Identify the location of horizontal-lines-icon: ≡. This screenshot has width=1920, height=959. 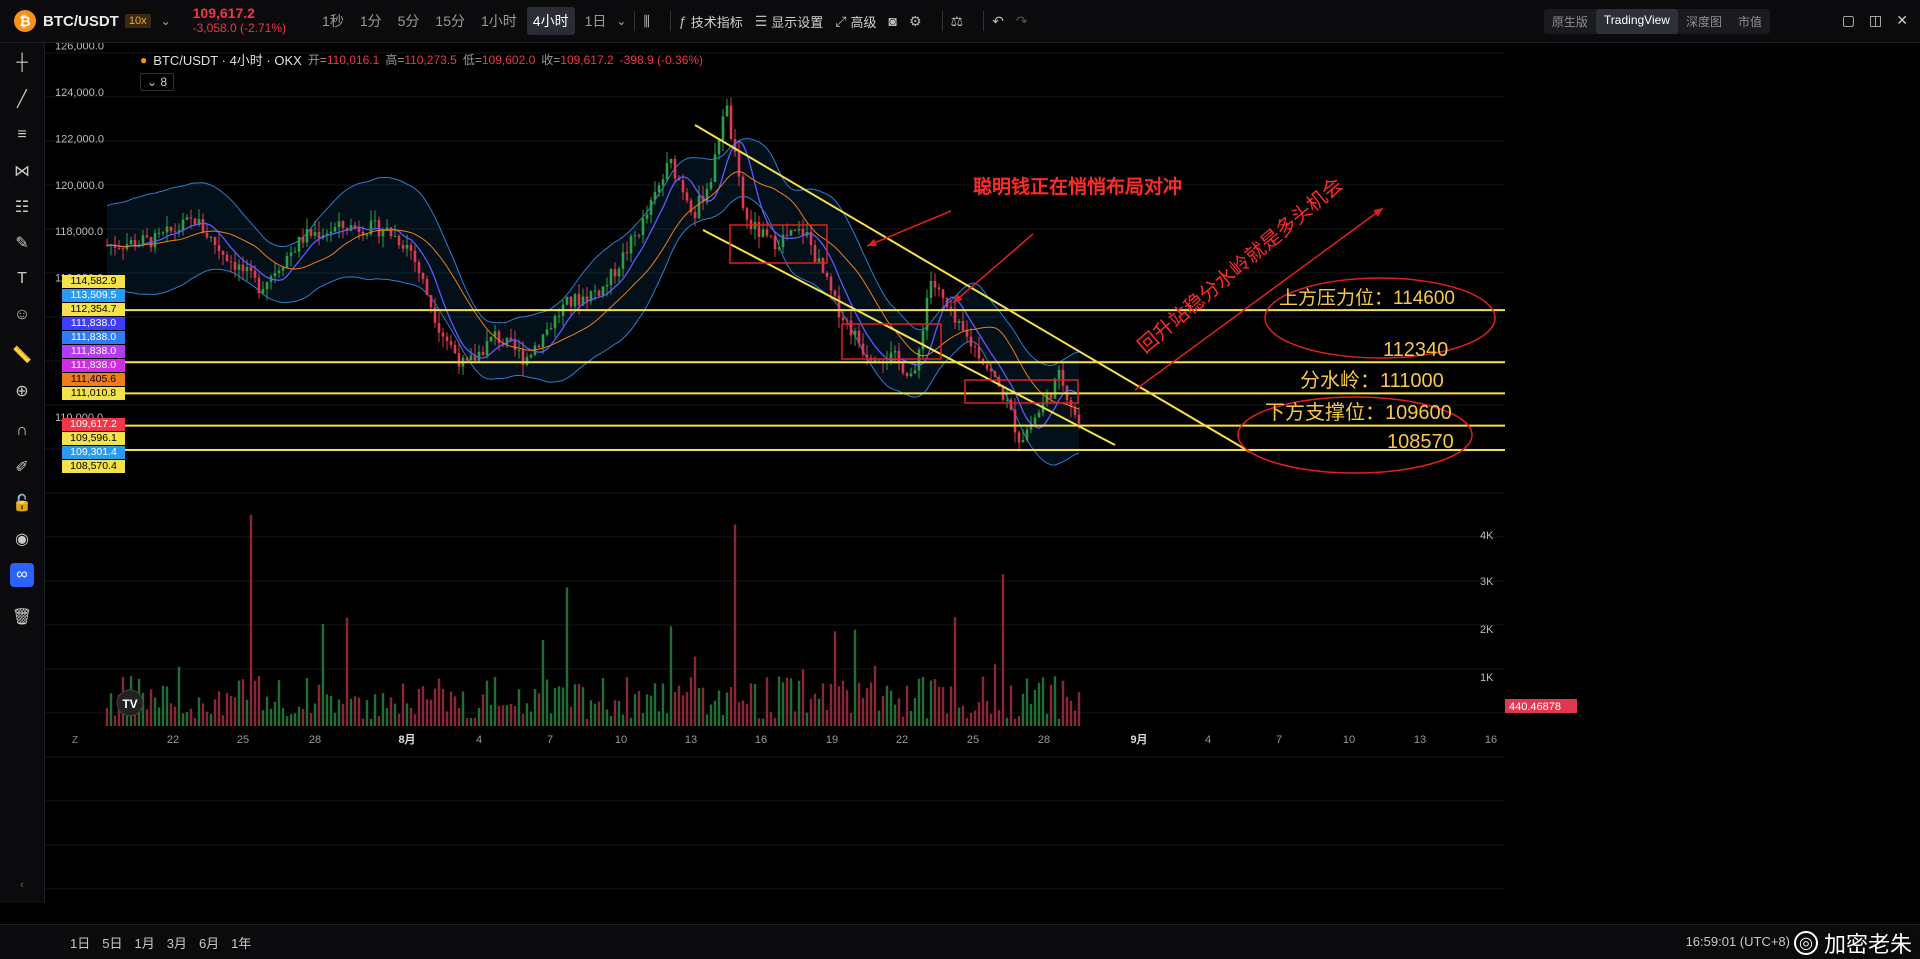
(22, 134).